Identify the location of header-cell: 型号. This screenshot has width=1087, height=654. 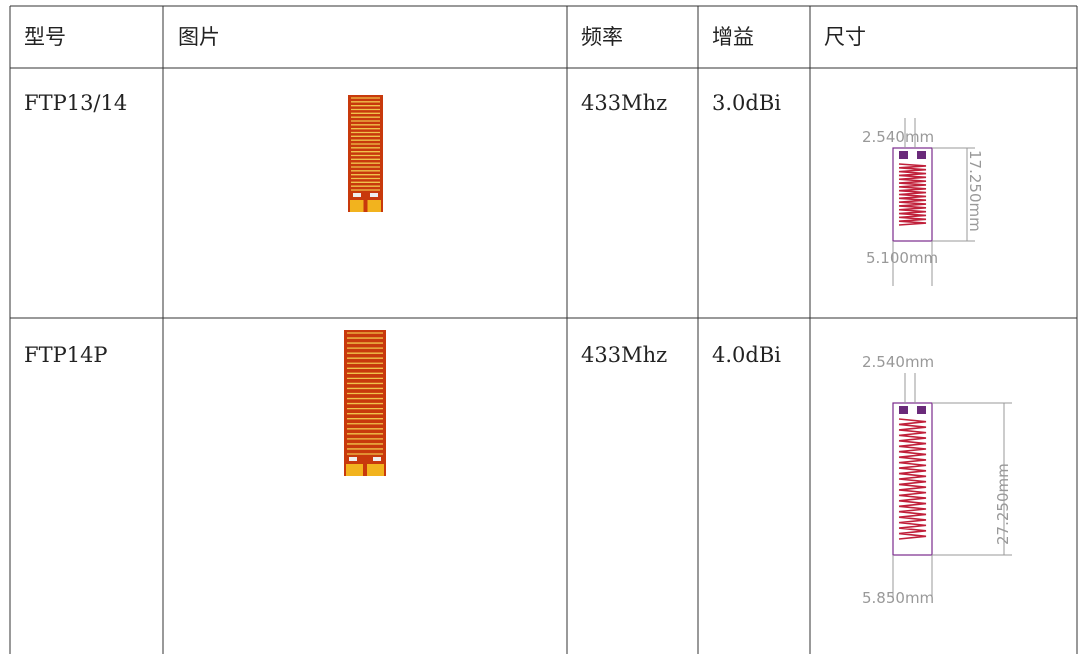
(45, 37).